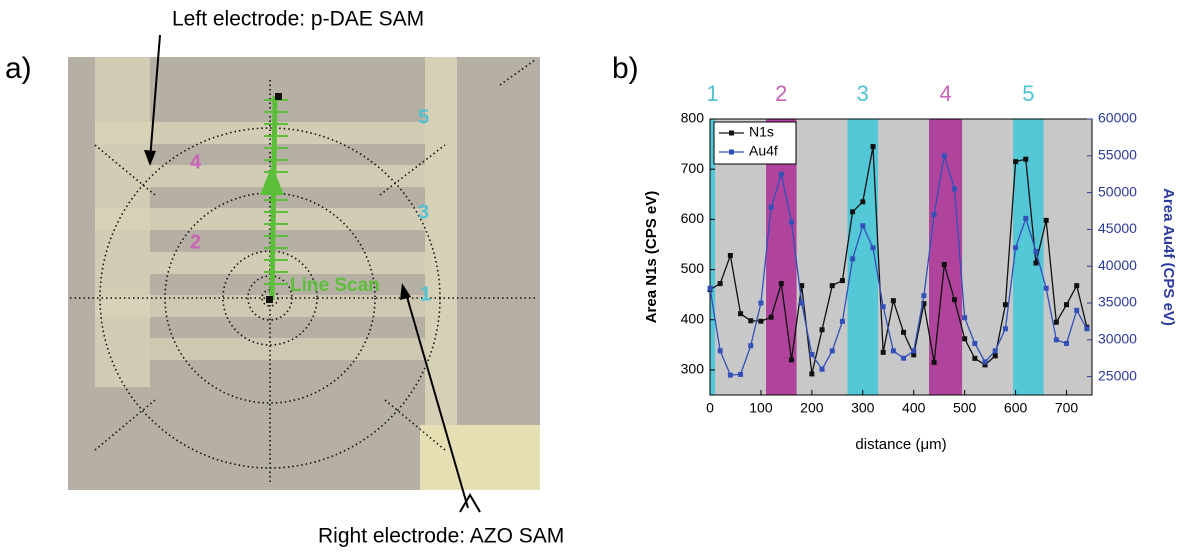 The height and width of the screenshot is (555, 1181). What do you see at coordinates (1117, 155) in the screenshot?
I see `y2-tick-label: 55000` at bounding box center [1117, 155].